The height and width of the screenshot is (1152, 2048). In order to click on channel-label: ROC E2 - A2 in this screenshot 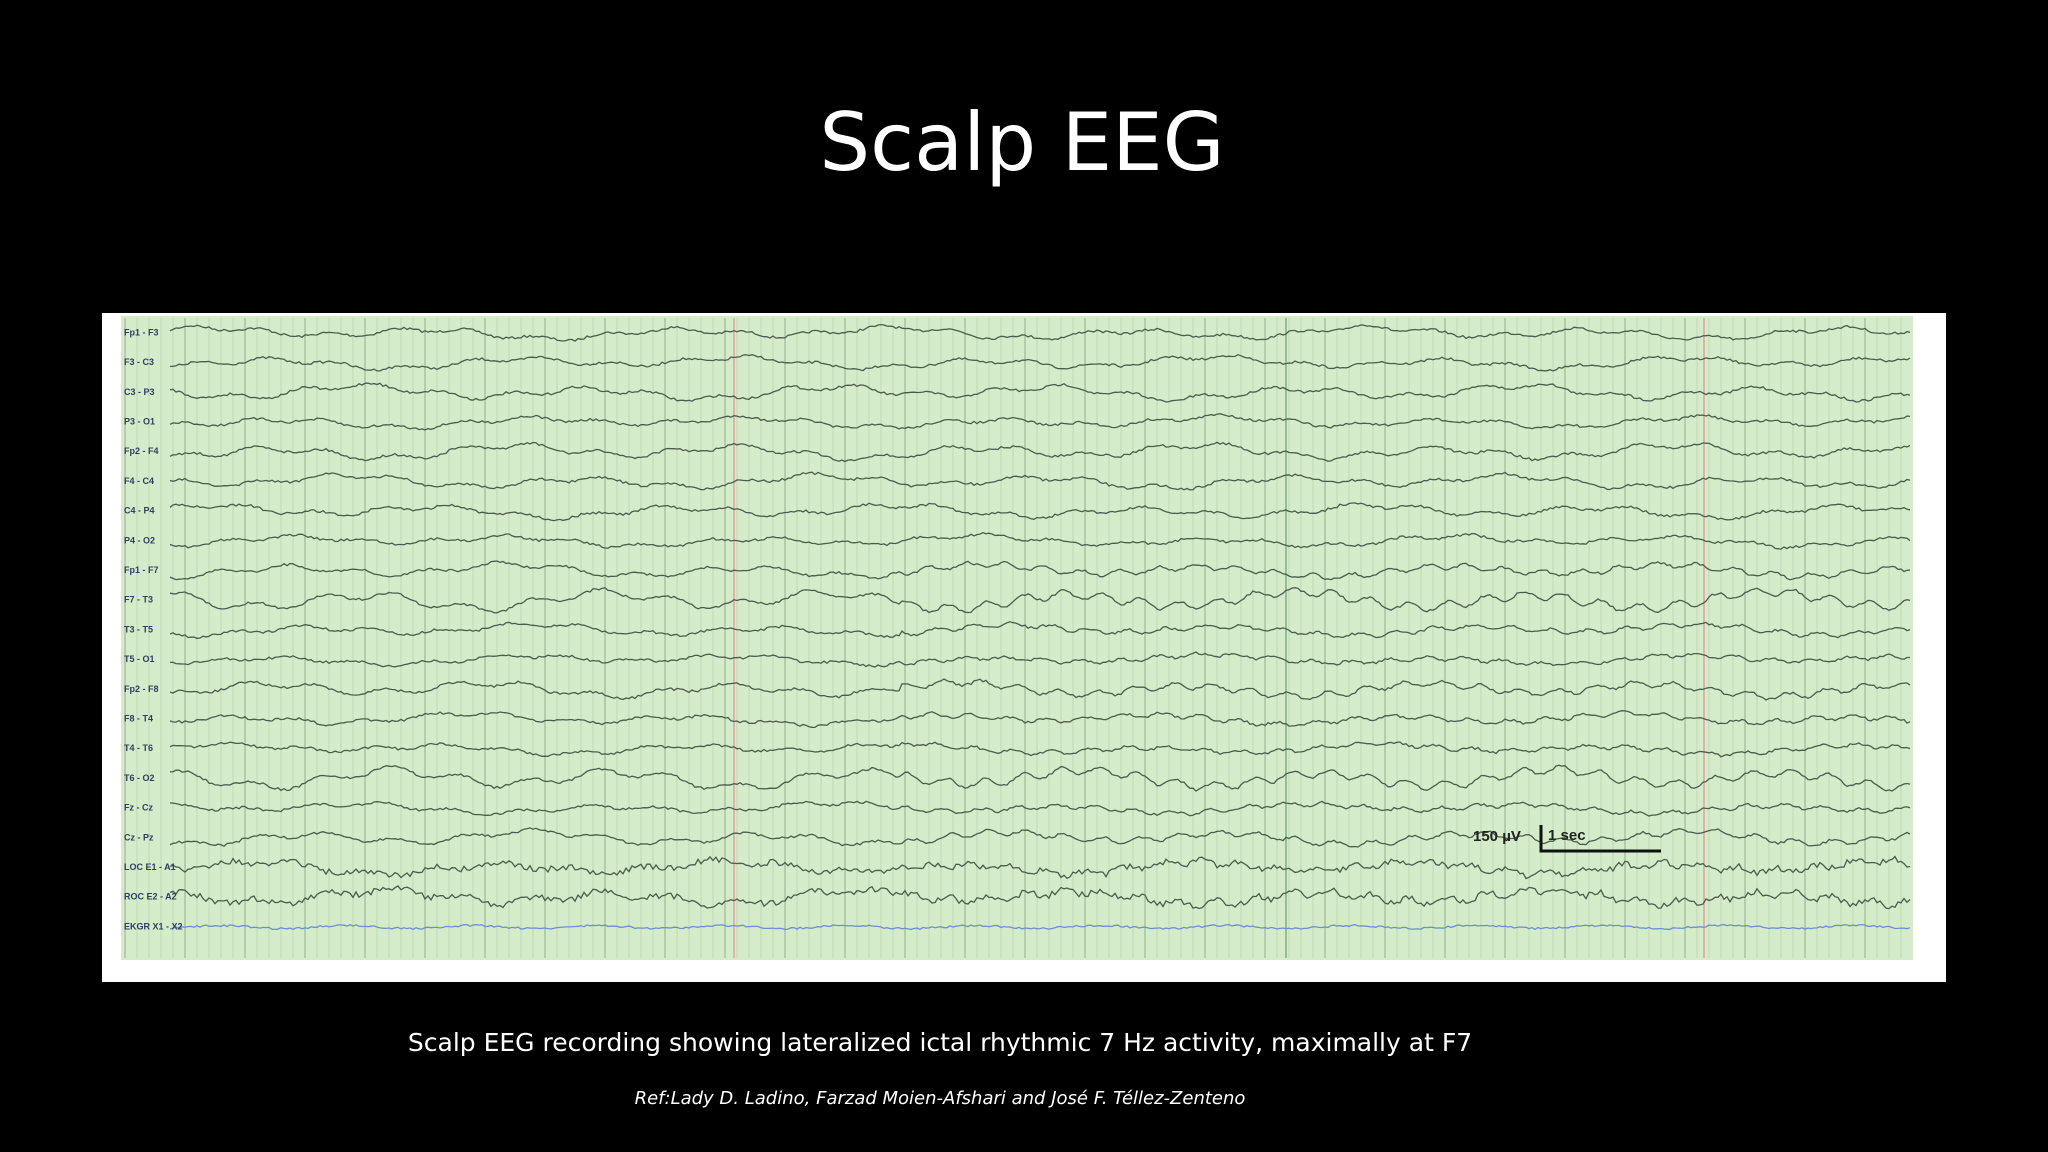, I will do `click(150, 897)`.